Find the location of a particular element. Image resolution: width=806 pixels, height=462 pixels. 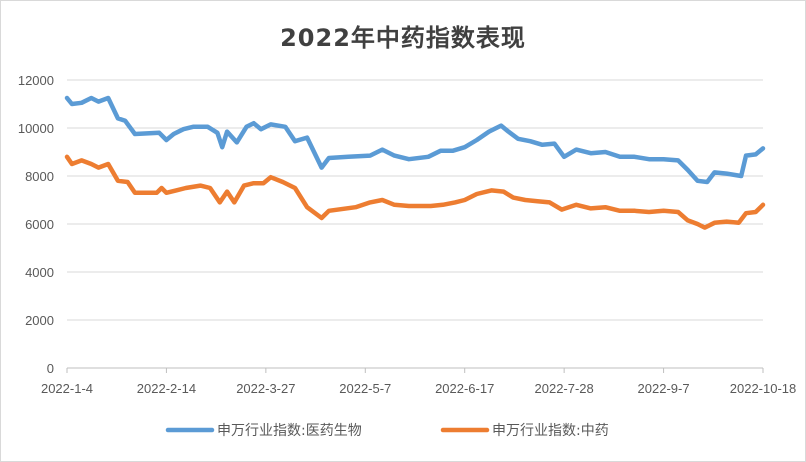

legend-label-tcm: 申万行业指数:中药 is located at coordinates (550, 431).